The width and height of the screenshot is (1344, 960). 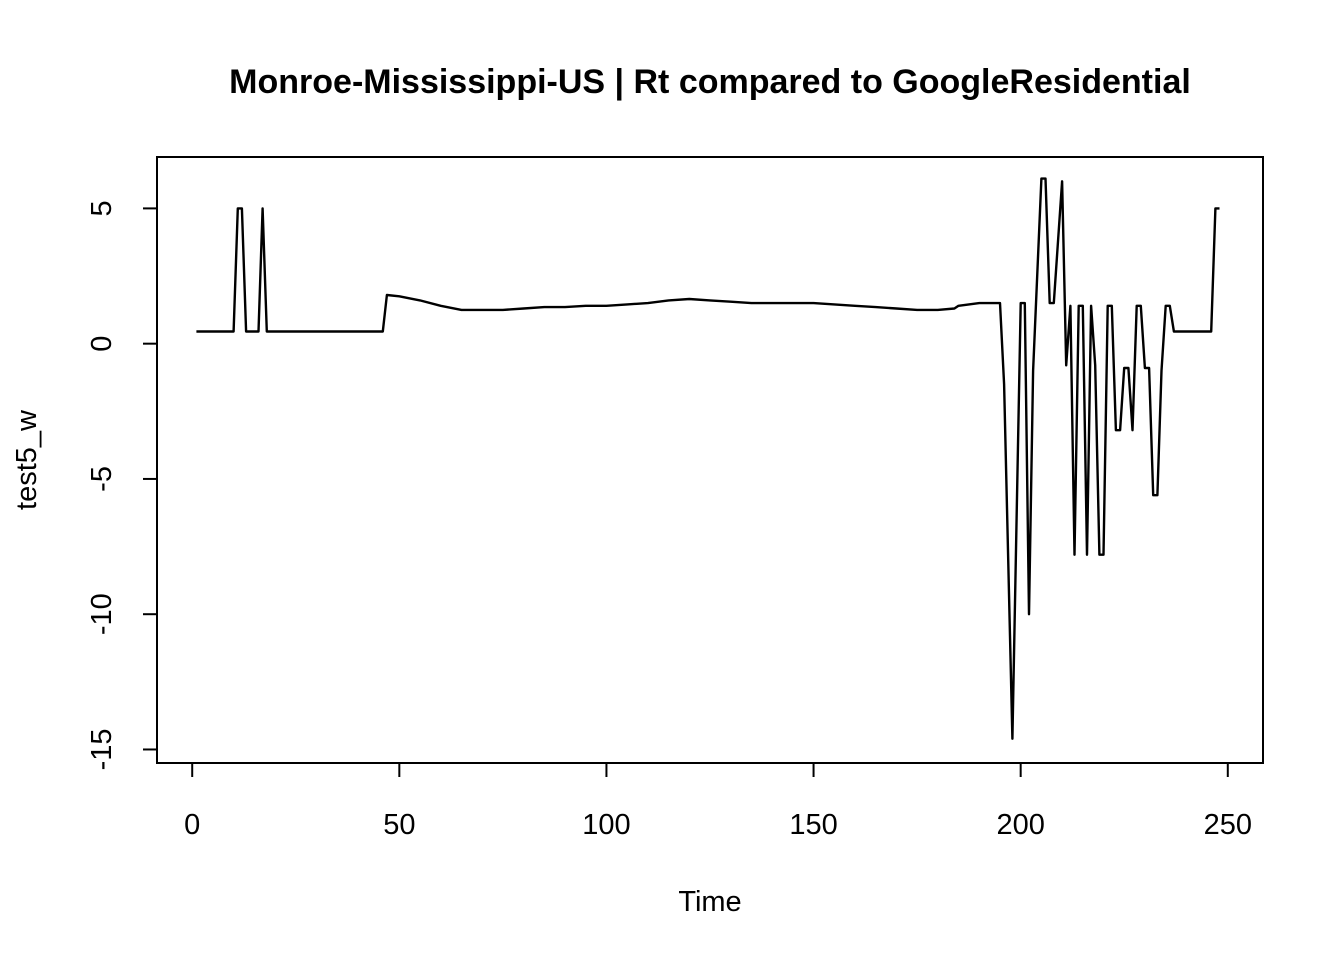 I want to click on x-tick-label: 150, so click(x=813, y=825).